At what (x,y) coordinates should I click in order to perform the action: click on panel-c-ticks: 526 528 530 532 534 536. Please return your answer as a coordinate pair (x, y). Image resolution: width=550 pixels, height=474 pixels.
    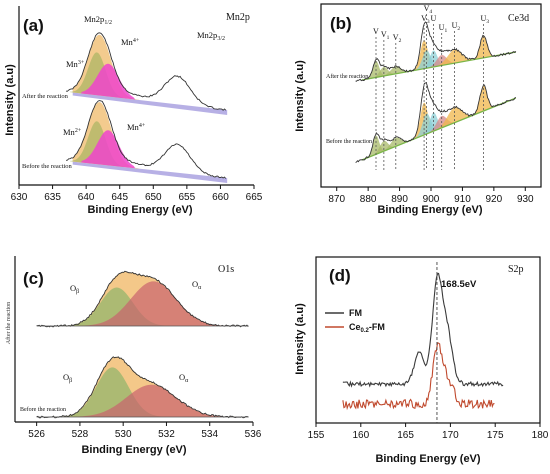
    Looking at the image, I should click on (145, 431).